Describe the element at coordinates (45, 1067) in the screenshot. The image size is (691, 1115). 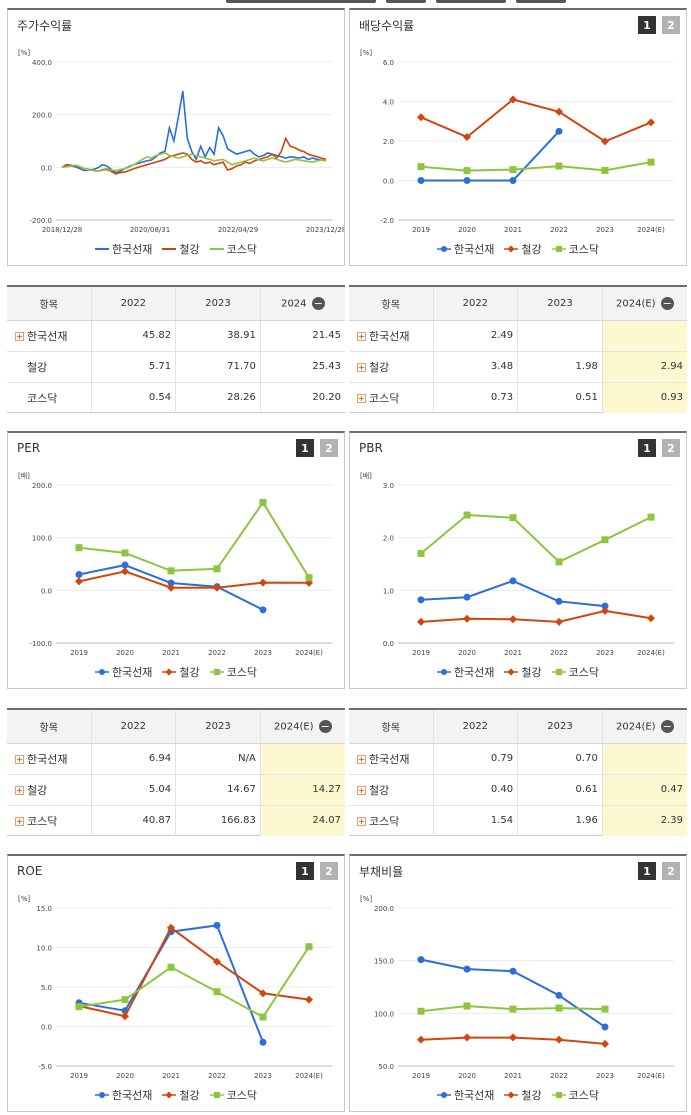
I see `y-tick-label: -5.0` at that location.